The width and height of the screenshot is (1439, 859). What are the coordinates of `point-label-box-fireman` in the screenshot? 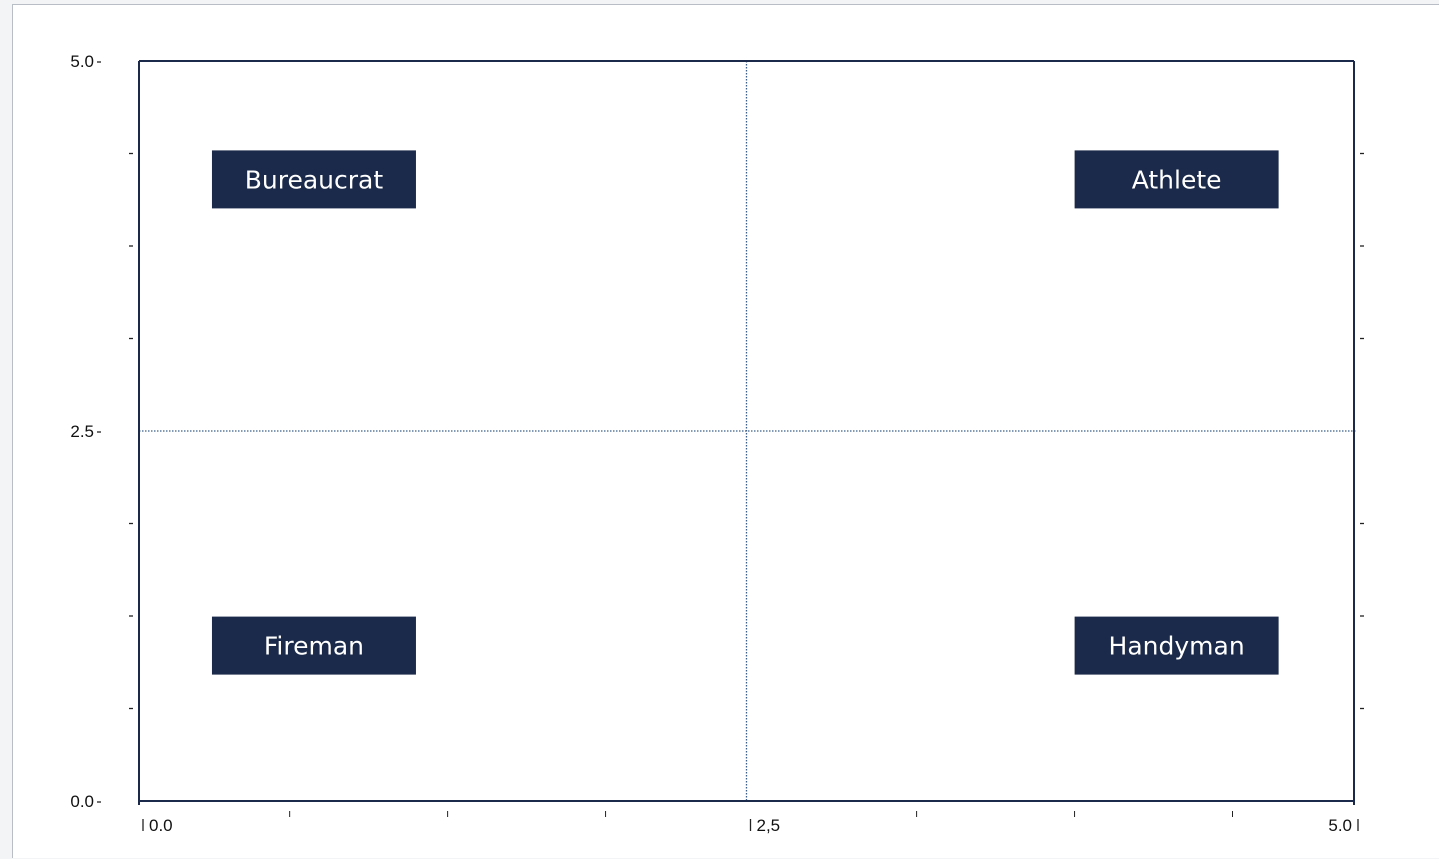 It's located at (313, 645).